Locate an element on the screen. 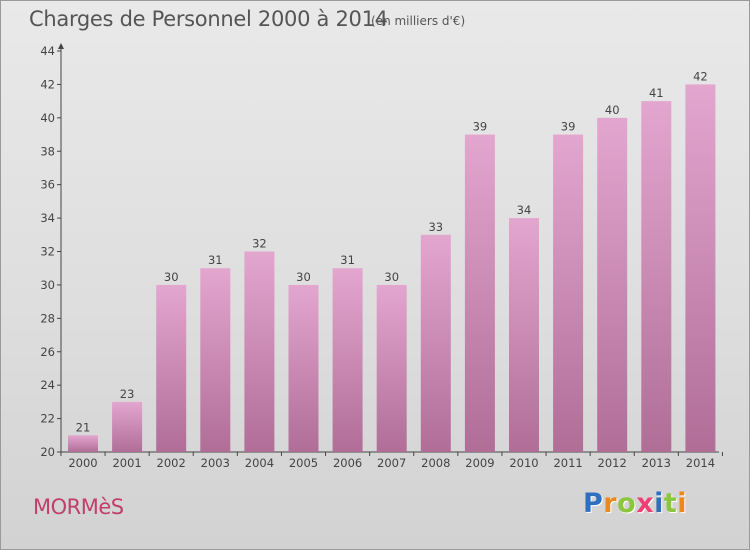 The height and width of the screenshot is (550, 750). x-tick-label: 2006 is located at coordinates (347, 463).